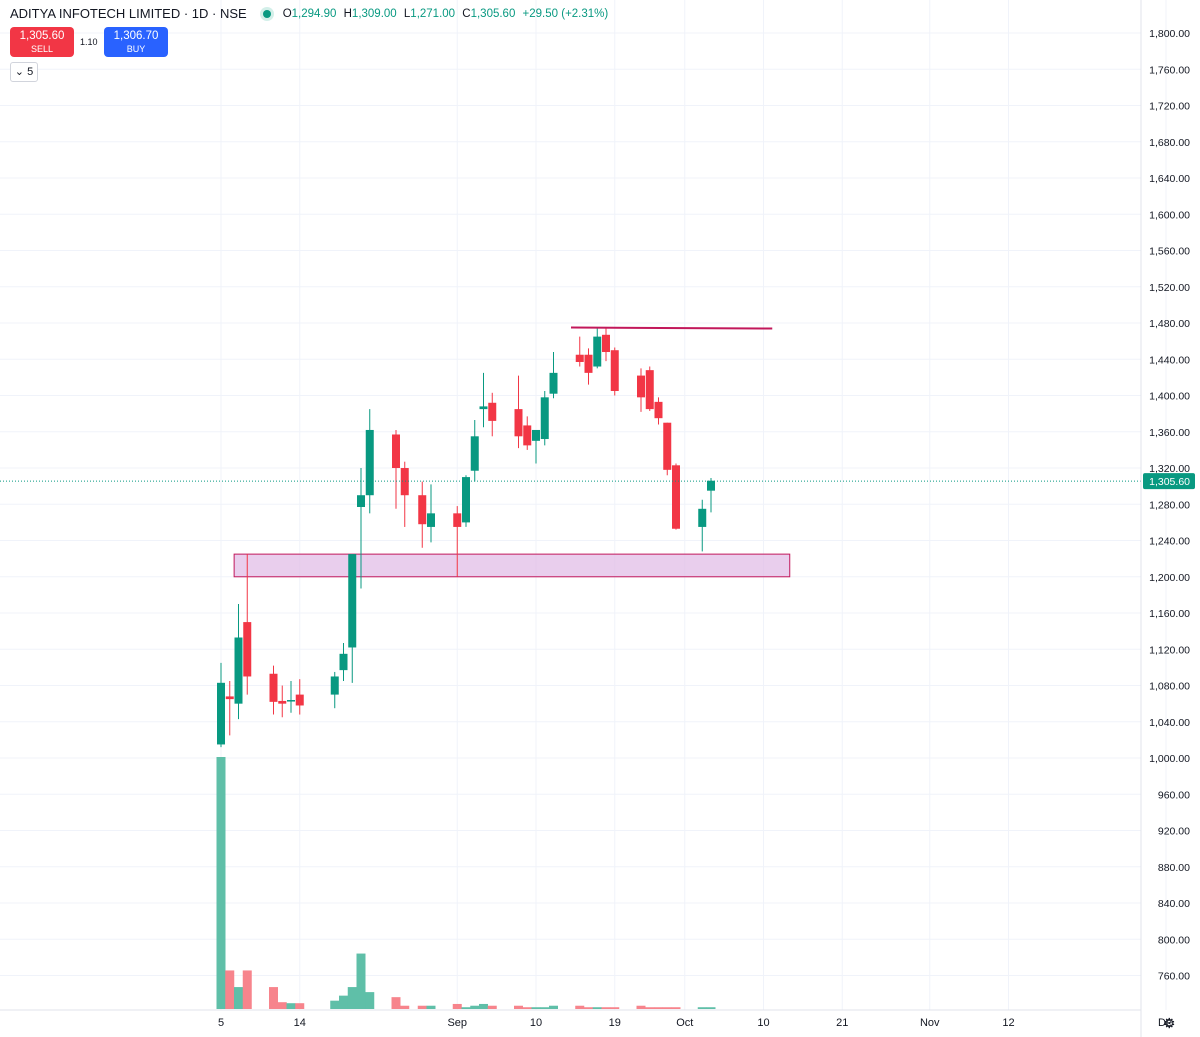 The width and height of the screenshot is (1200, 1037). What do you see at coordinates (42, 36) in the screenshot?
I see `sell-price: 1,305.60` at bounding box center [42, 36].